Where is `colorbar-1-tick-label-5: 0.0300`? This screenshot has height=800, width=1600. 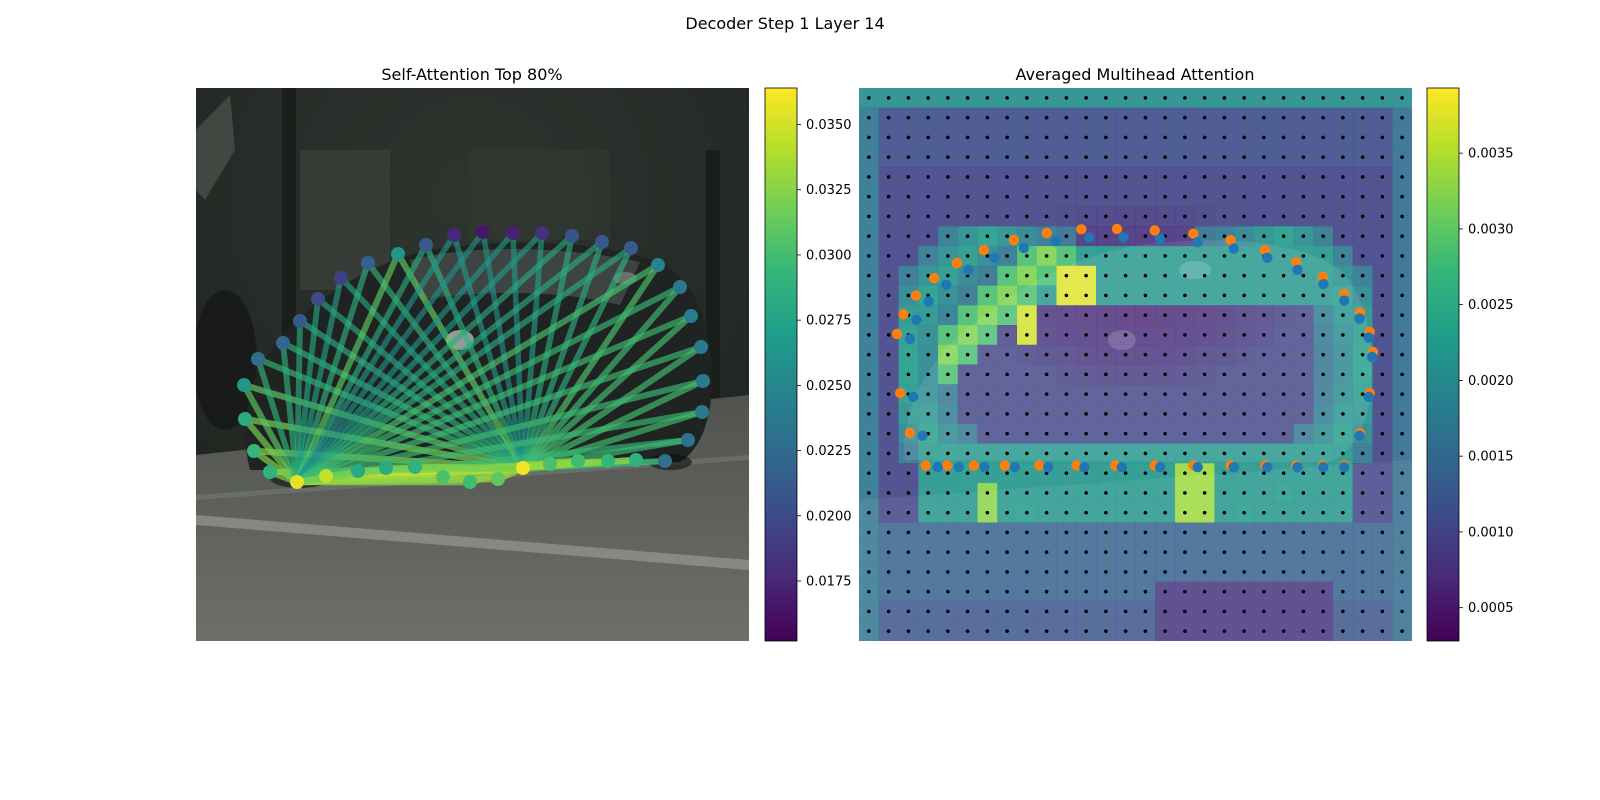
colorbar-1-tick-label-5: 0.0300 is located at coordinates (829, 255).